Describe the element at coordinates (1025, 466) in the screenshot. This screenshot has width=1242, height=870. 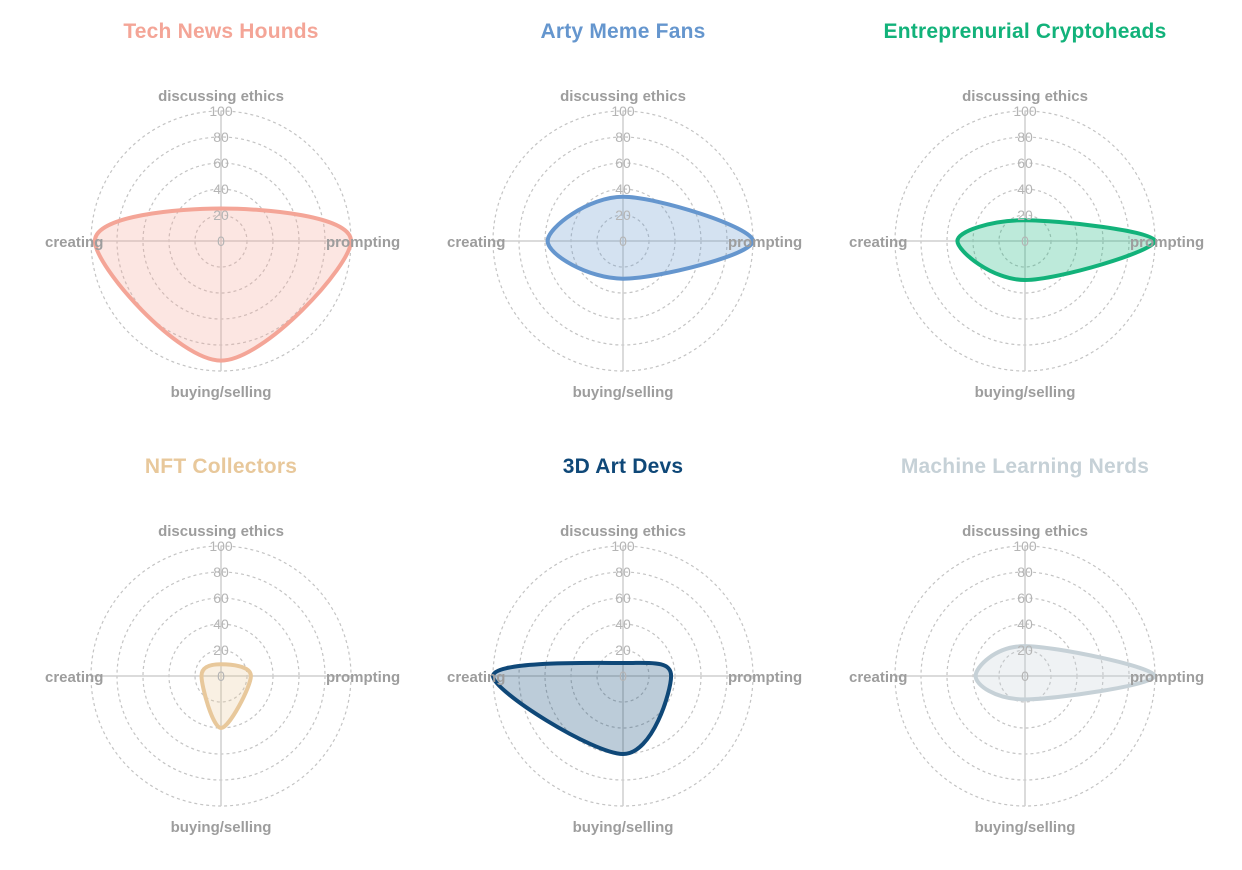
I see `chart-title: Machine Learning Nerds` at that location.